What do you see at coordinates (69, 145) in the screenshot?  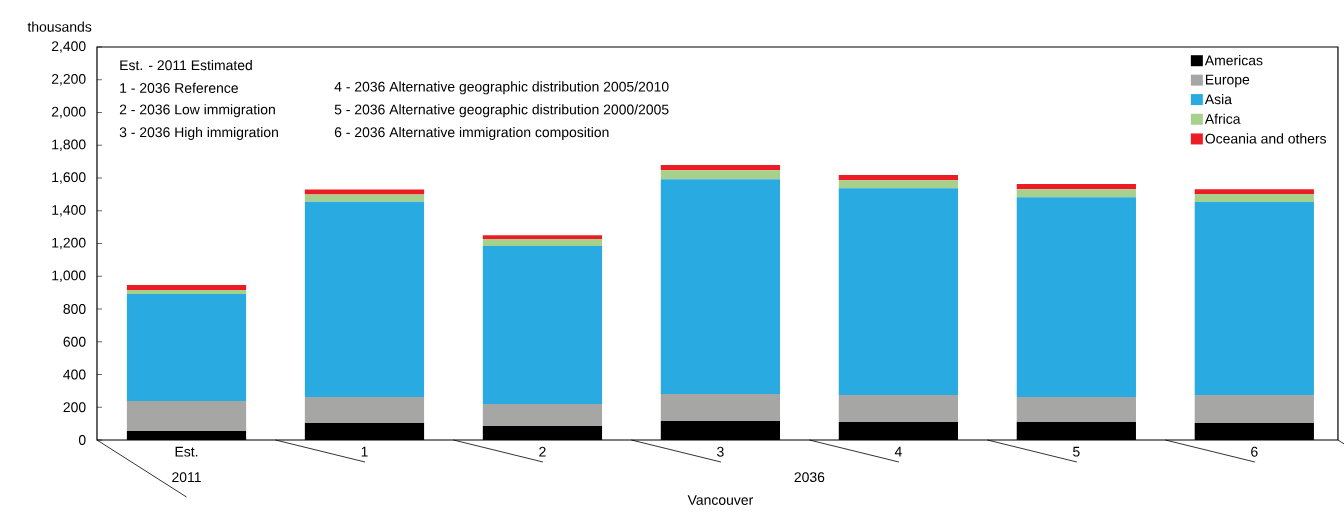 I see `y-tick-label: 1,800` at bounding box center [69, 145].